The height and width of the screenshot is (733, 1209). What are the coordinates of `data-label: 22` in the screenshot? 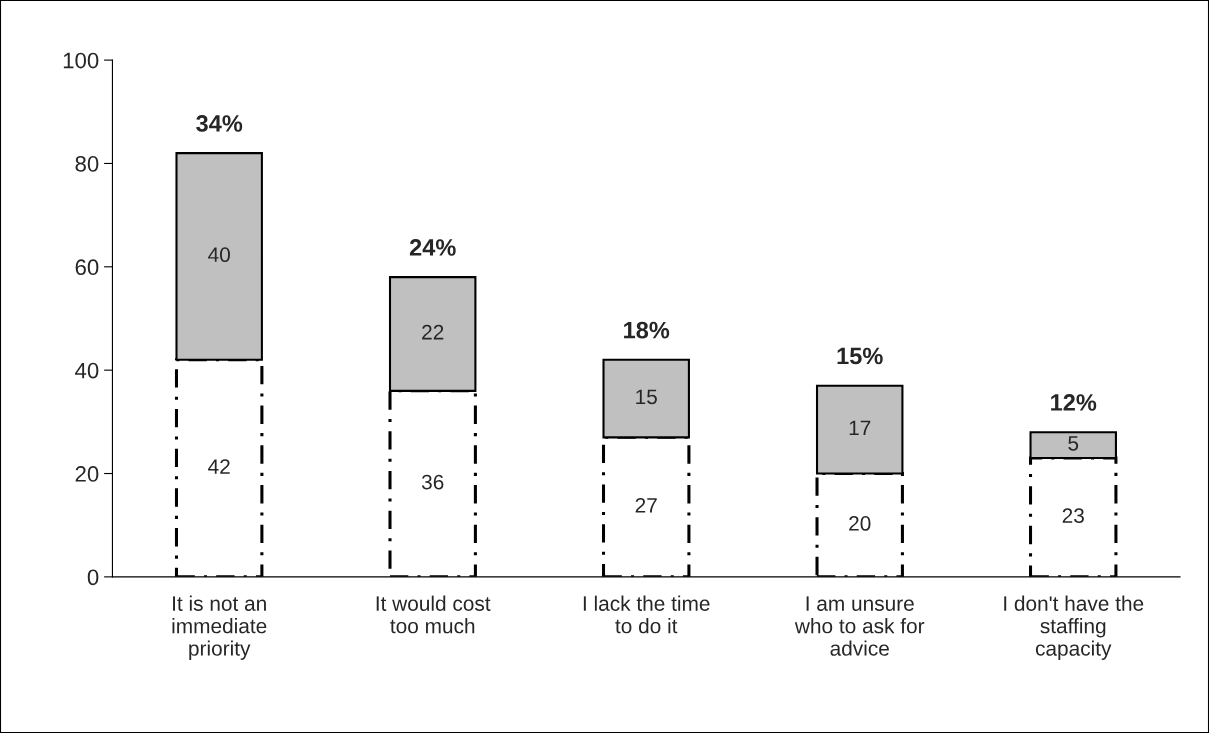 It's located at (433, 332).